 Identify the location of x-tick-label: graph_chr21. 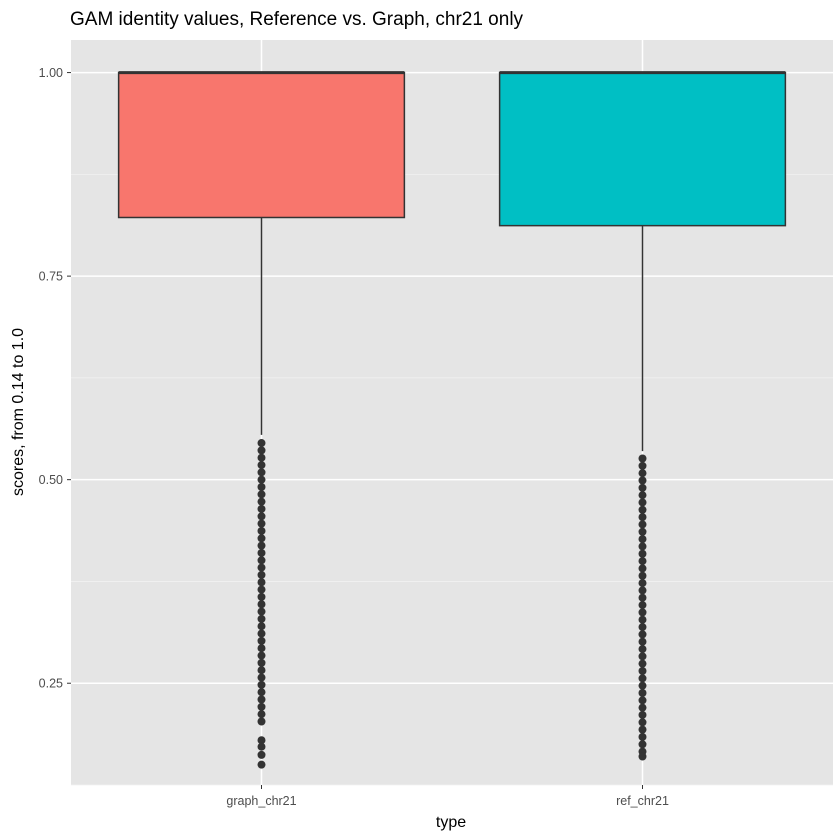
(261, 801).